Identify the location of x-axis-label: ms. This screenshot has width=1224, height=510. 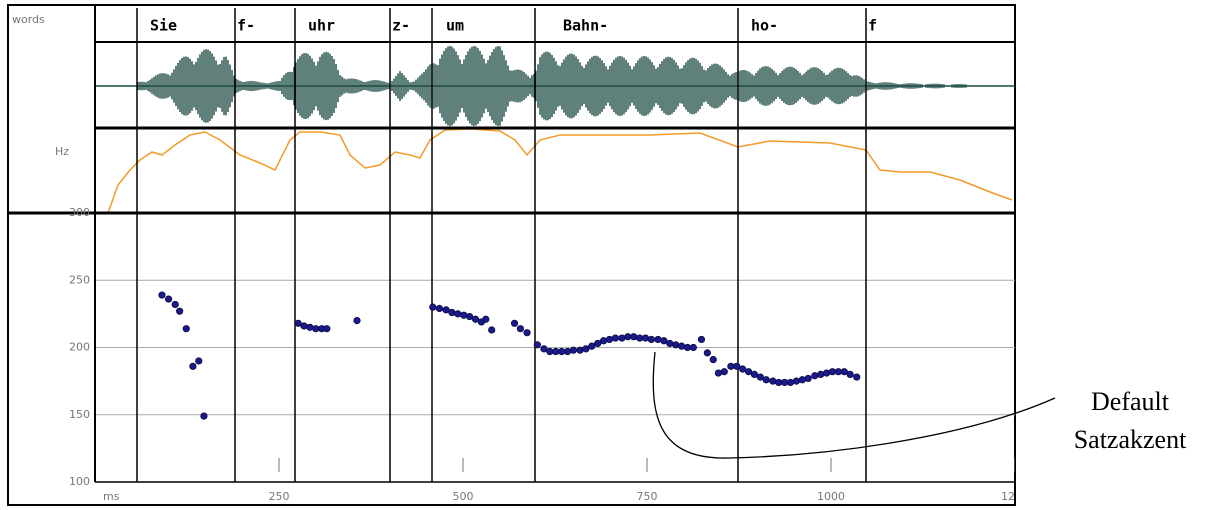
(111, 496).